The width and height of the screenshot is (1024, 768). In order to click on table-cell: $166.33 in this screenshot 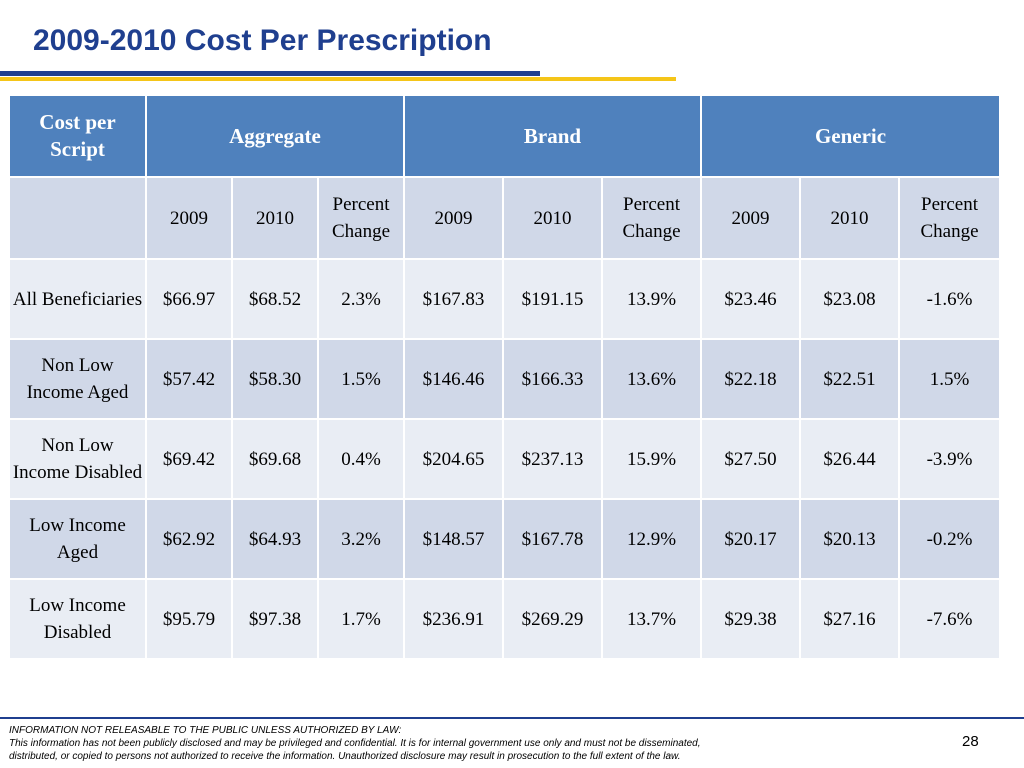, I will do `click(553, 379)`.